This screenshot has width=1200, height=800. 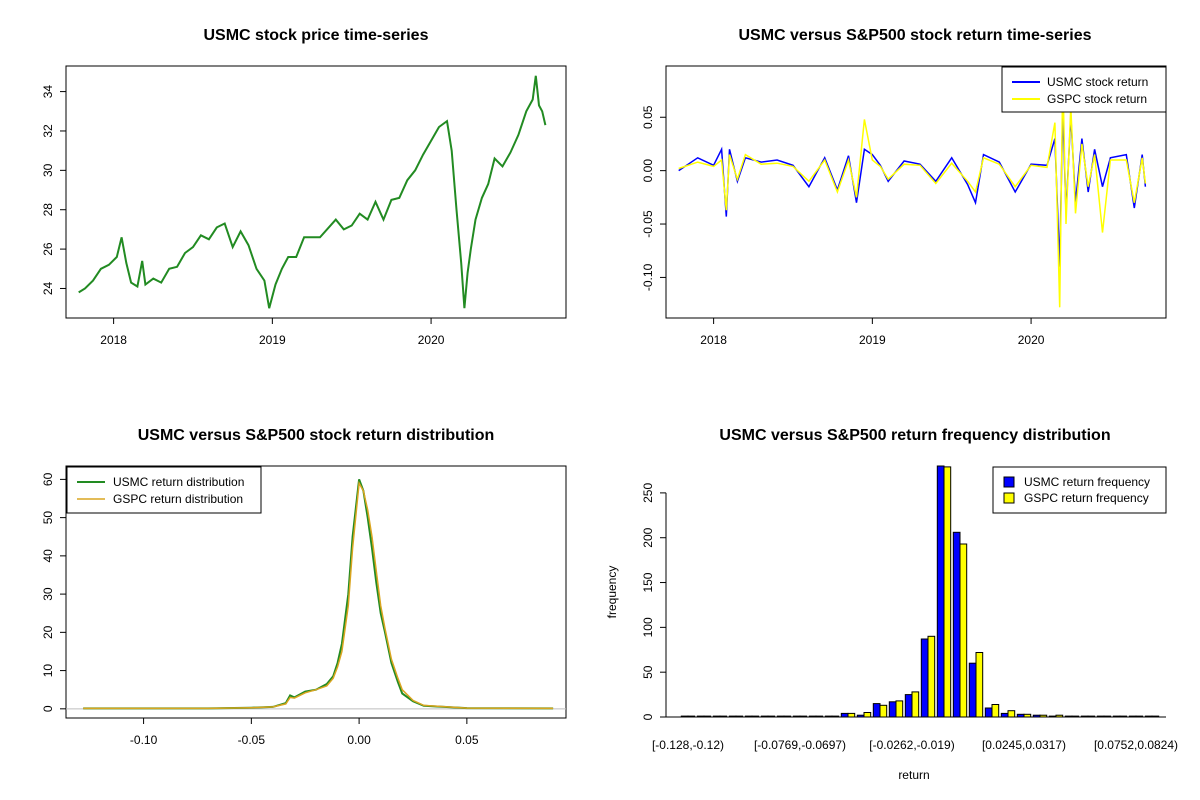 I want to click on usmc-return-line, so click(x=912, y=186).